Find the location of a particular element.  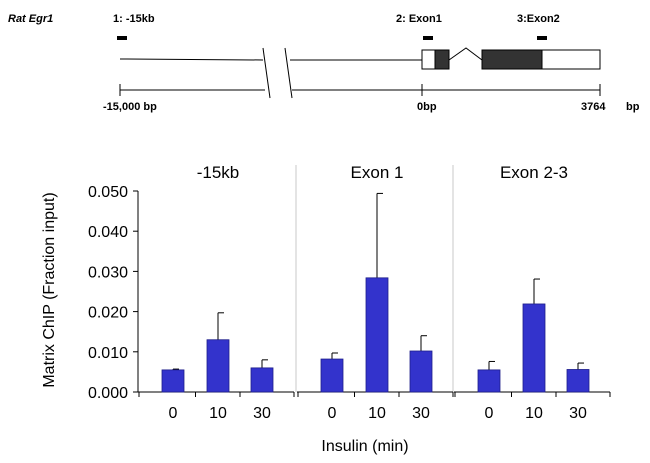

scale-label-start: -15,000 bp is located at coordinates (130, 107).